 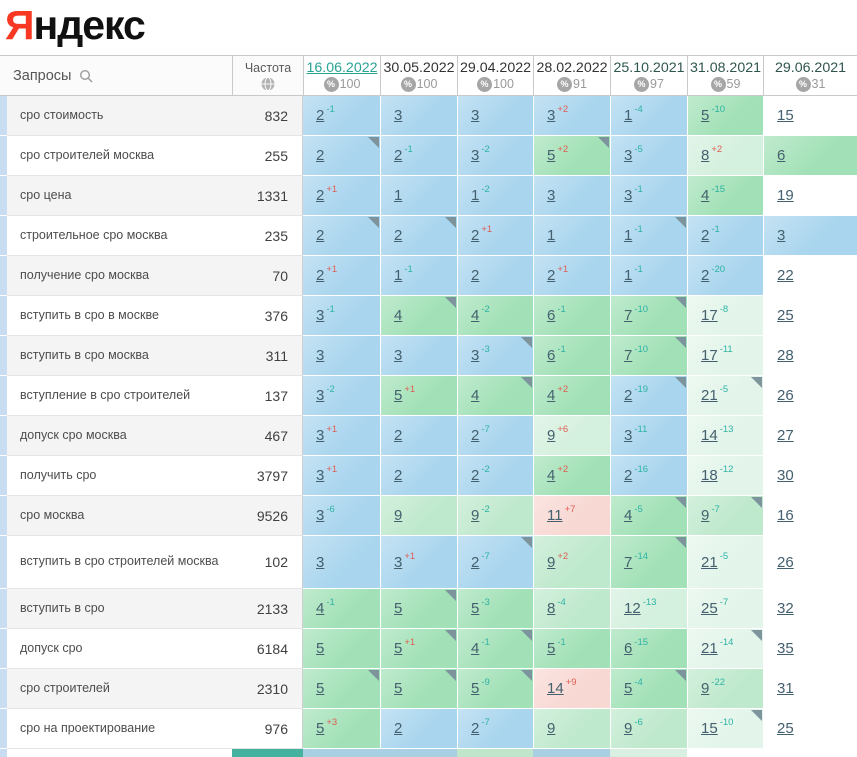 I want to click on position-link: 16, so click(x=785, y=515).